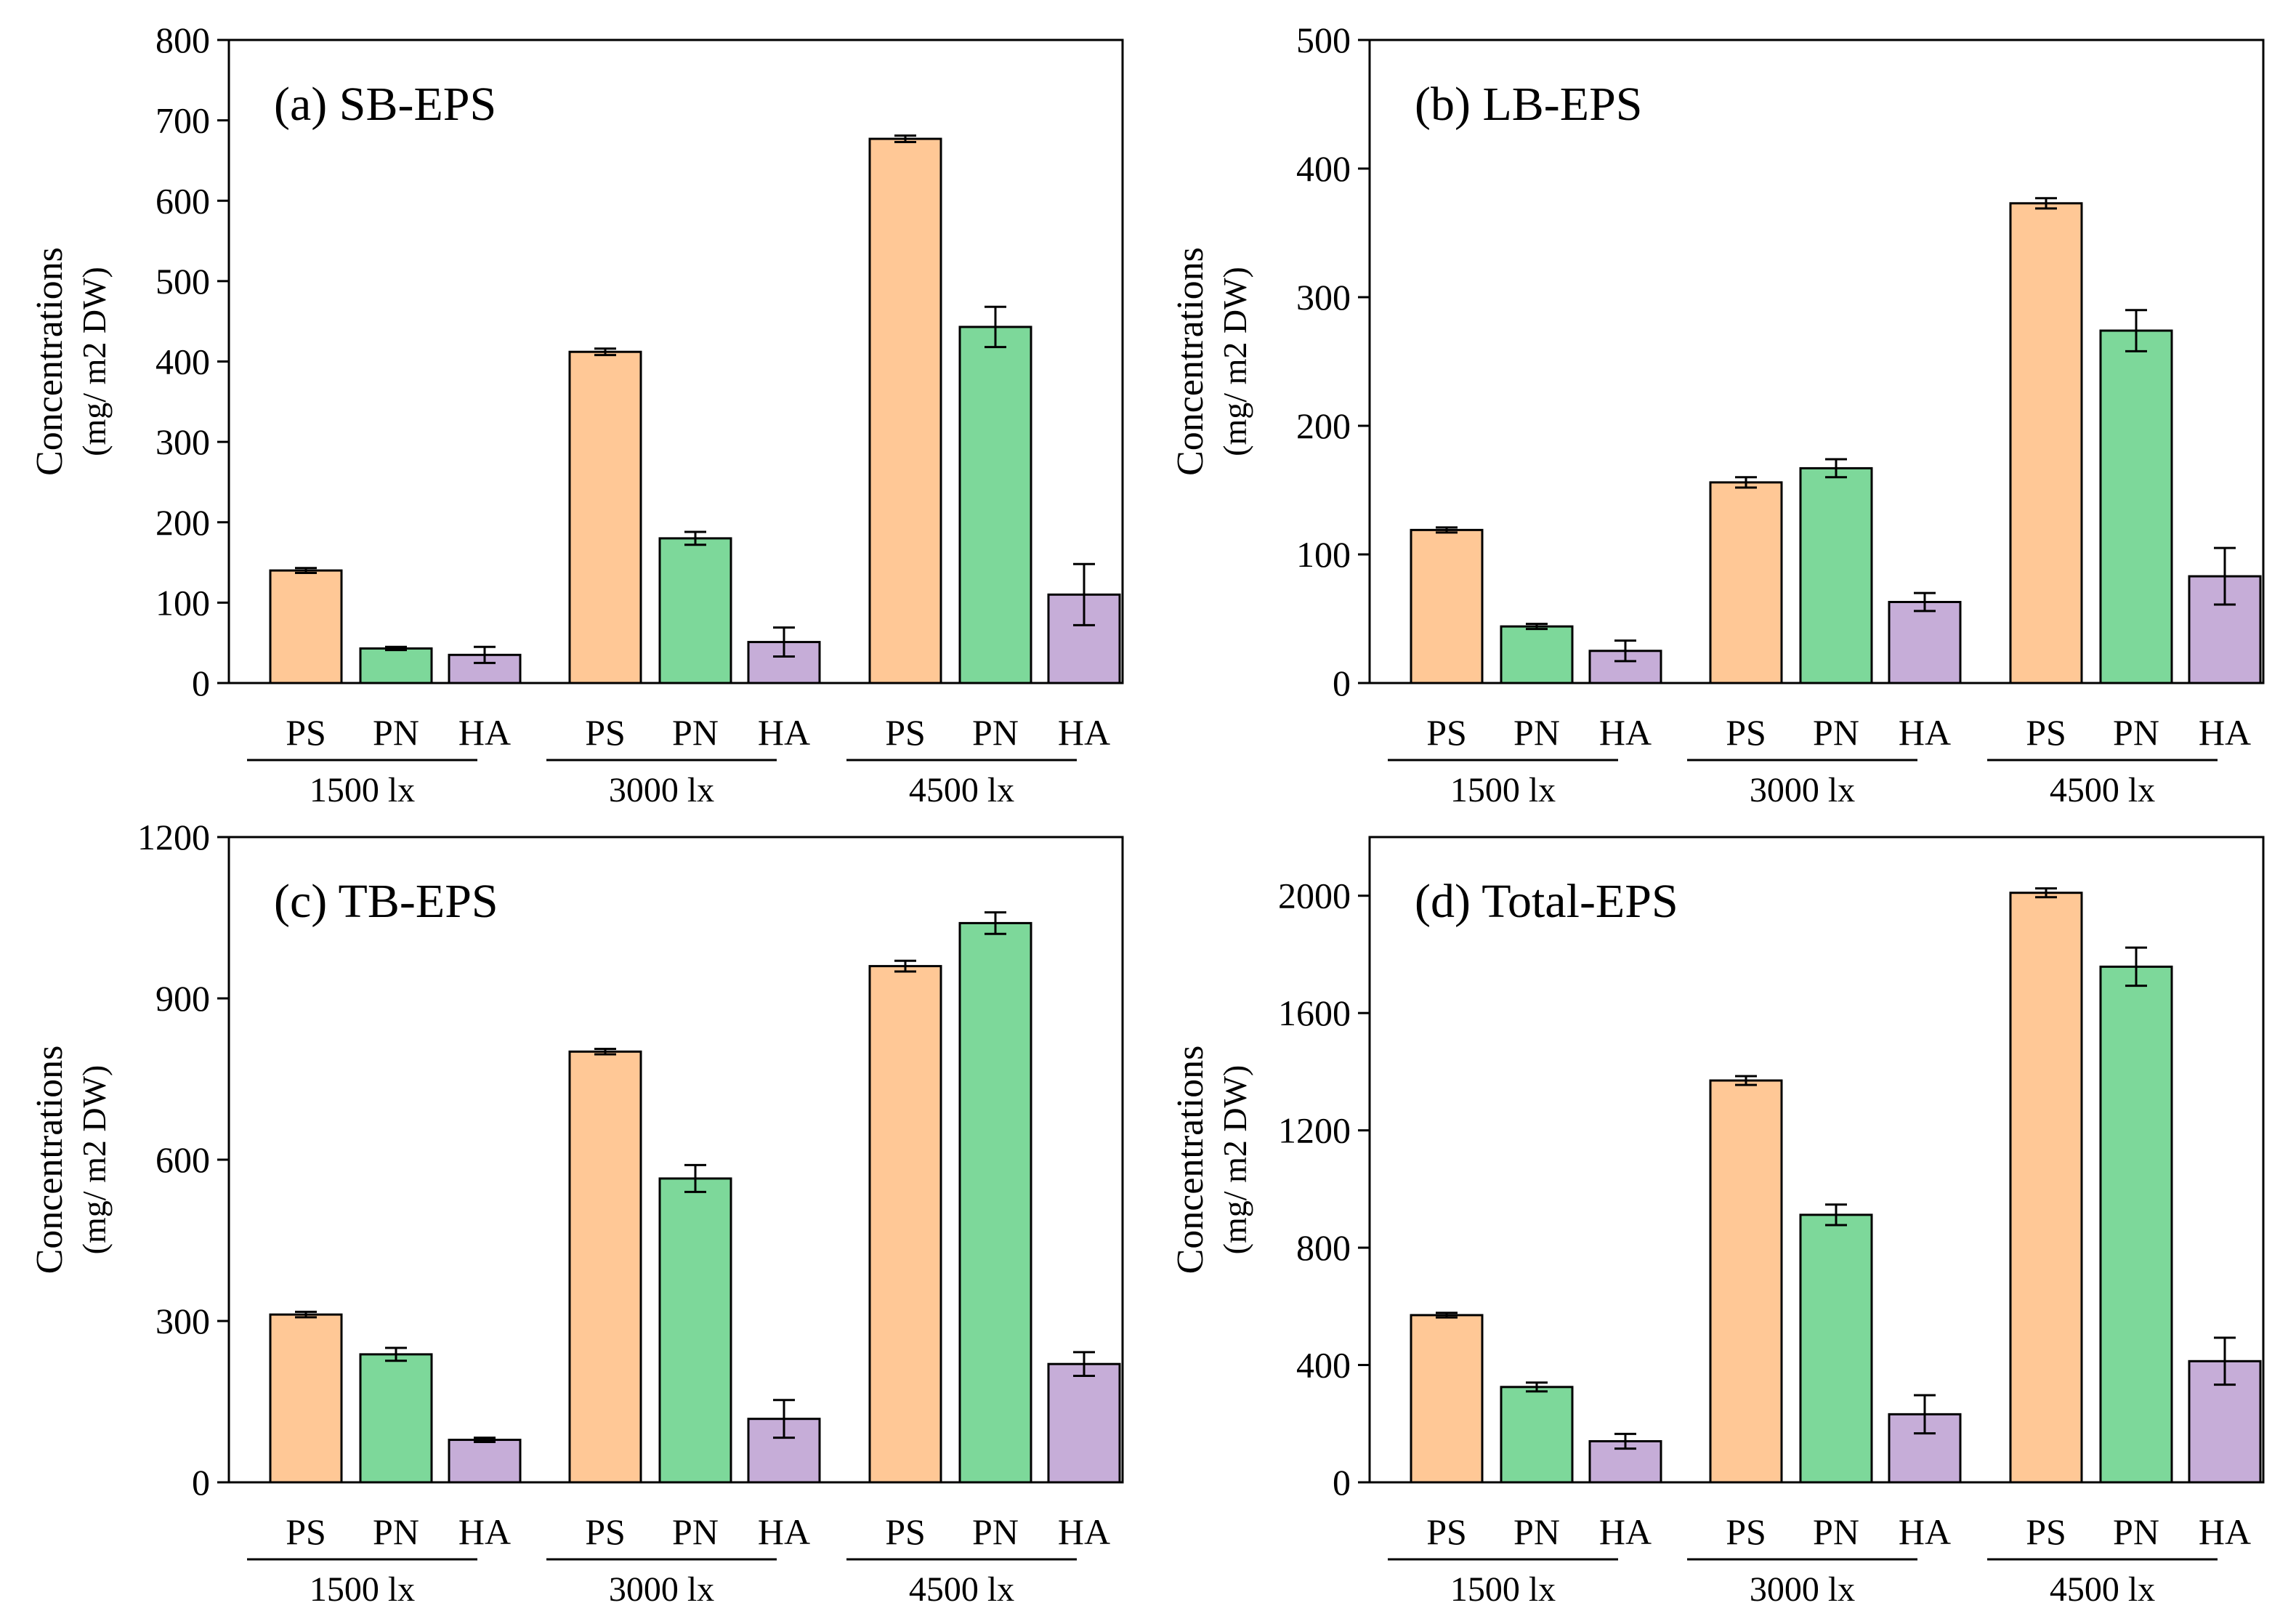  What do you see at coordinates (1314, 1013) in the screenshot?
I see `y-tick-label: 1600` at bounding box center [1314, 1013].